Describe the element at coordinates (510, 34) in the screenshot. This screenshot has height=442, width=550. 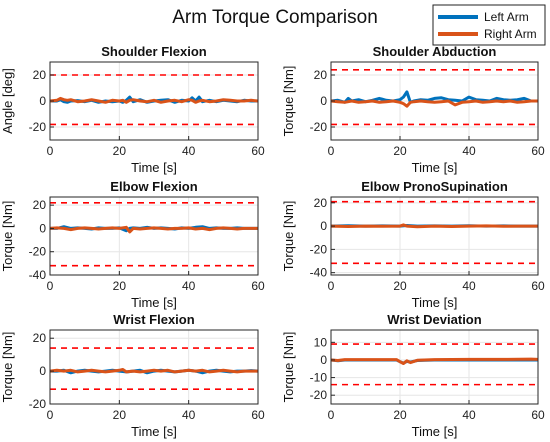
I see `legend-label-right-arm: Right Arm` at that location.